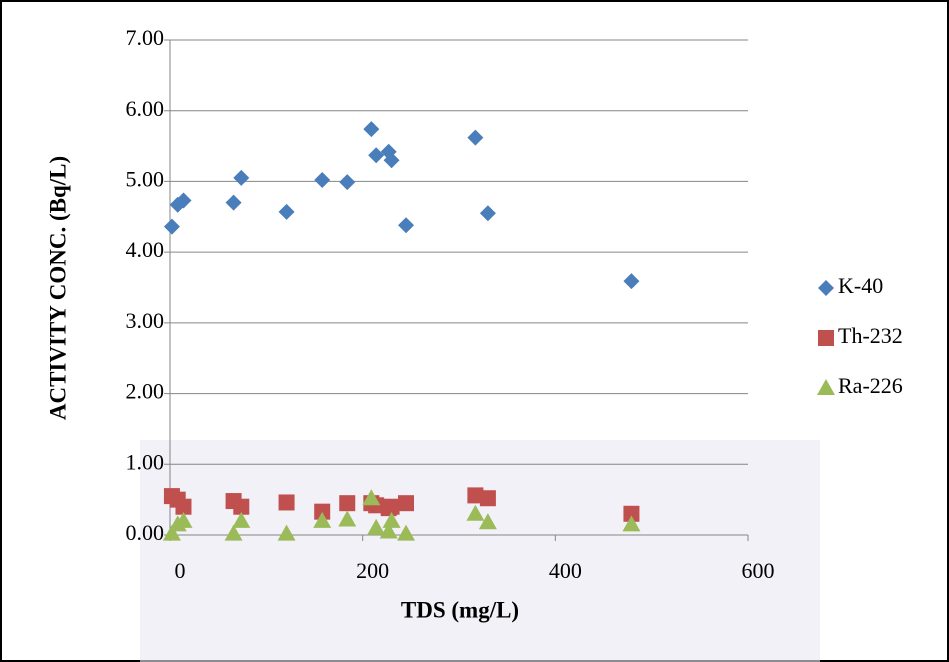  Describe the element at coordinates (145, 249) in the screenshot. I see `y-tick-label: 4.00` at that location.